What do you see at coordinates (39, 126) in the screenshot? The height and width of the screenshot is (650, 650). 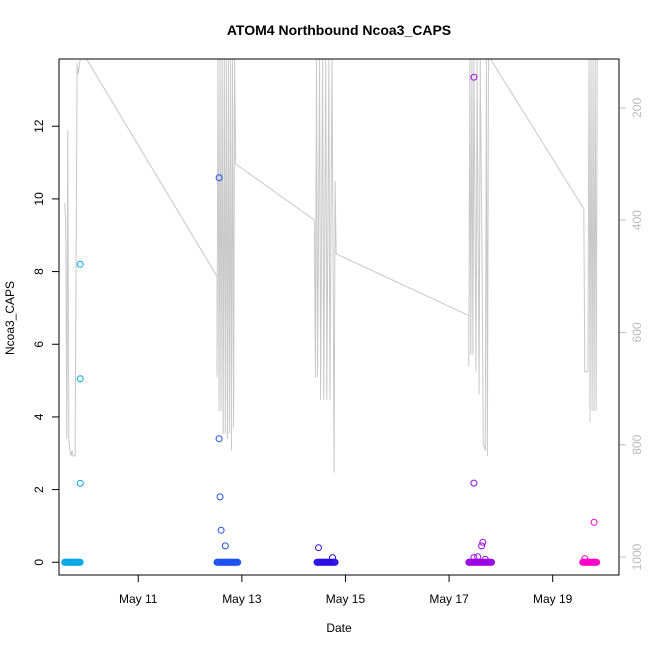 I see `y-tick-label: 12` at bounding box center [39, 126].